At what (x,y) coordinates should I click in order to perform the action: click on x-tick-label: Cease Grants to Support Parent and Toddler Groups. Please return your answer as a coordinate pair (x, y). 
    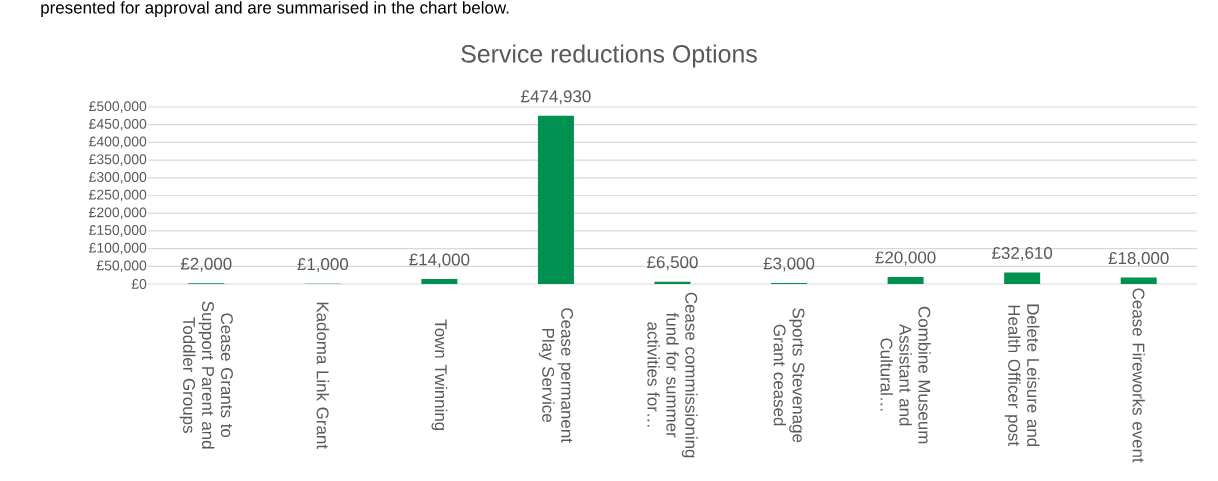
    Looking at the image, I should click on (206, 375).